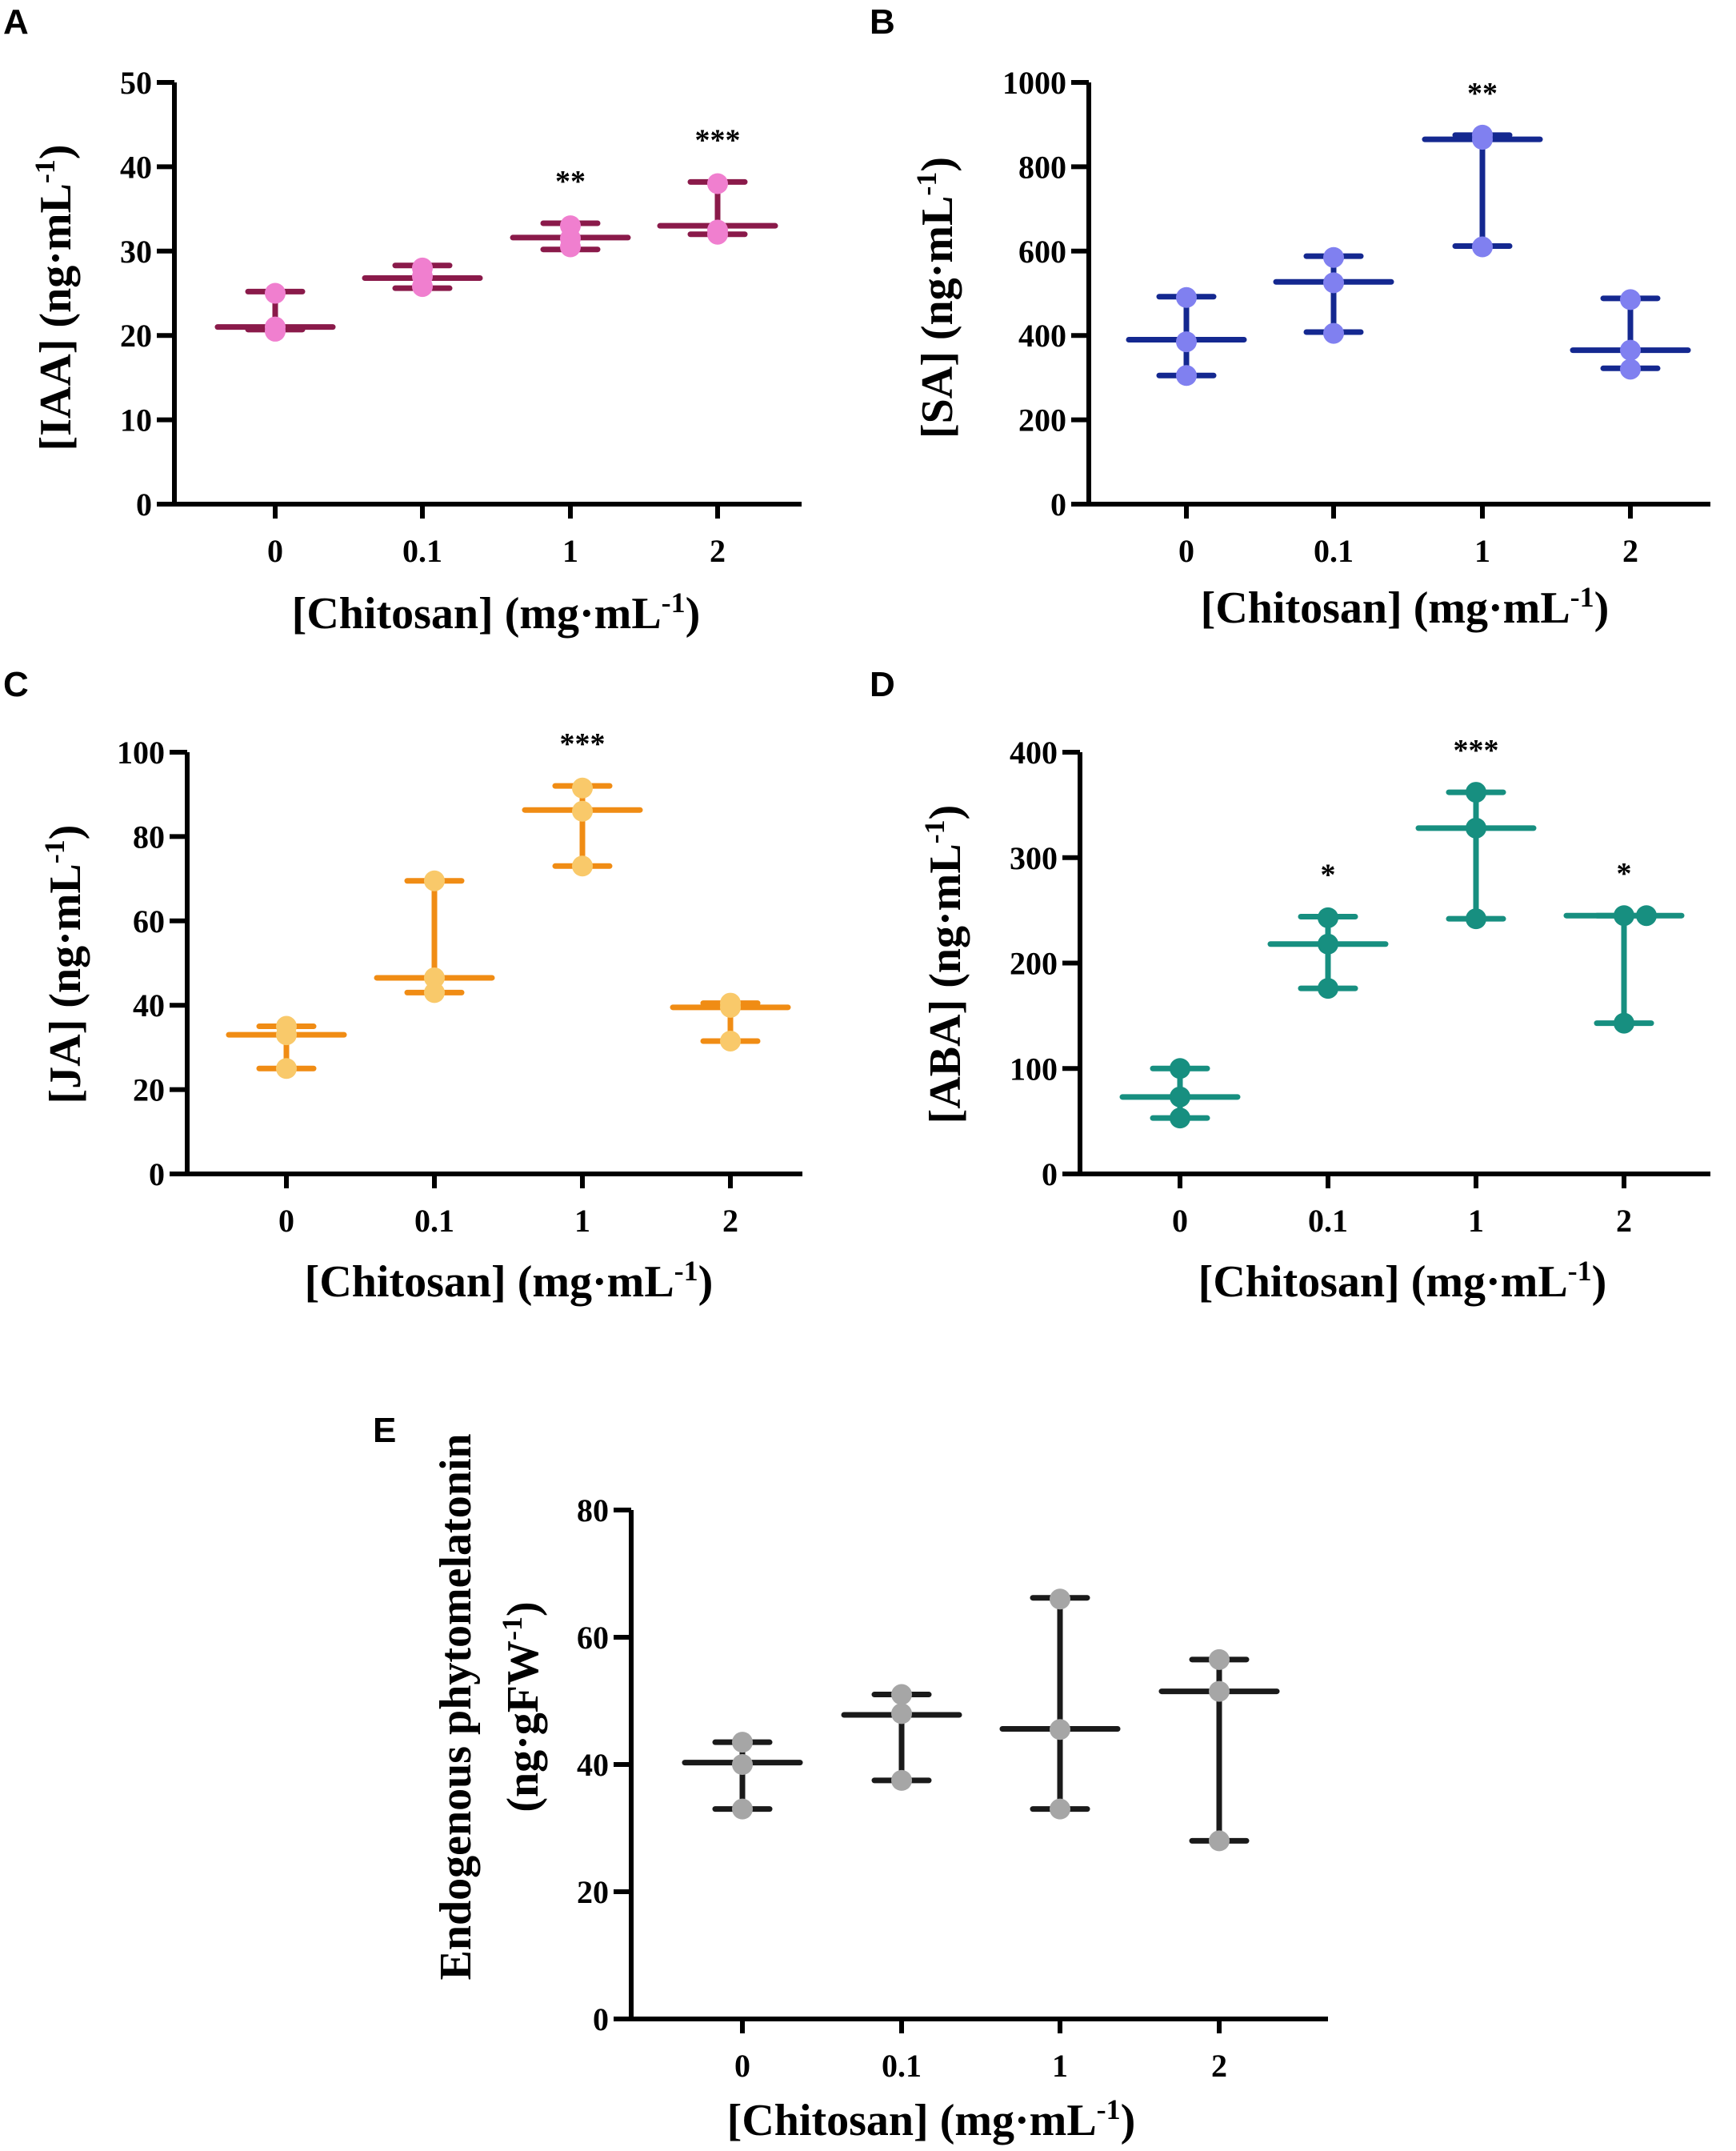 Image resolution: width=1736 pixels, height=2151 pixels. What do you see at coordinates (1328, 1221) in the screenshot?
I see `x-tick-label: 0.1` at bounding box center [1328, 1221].